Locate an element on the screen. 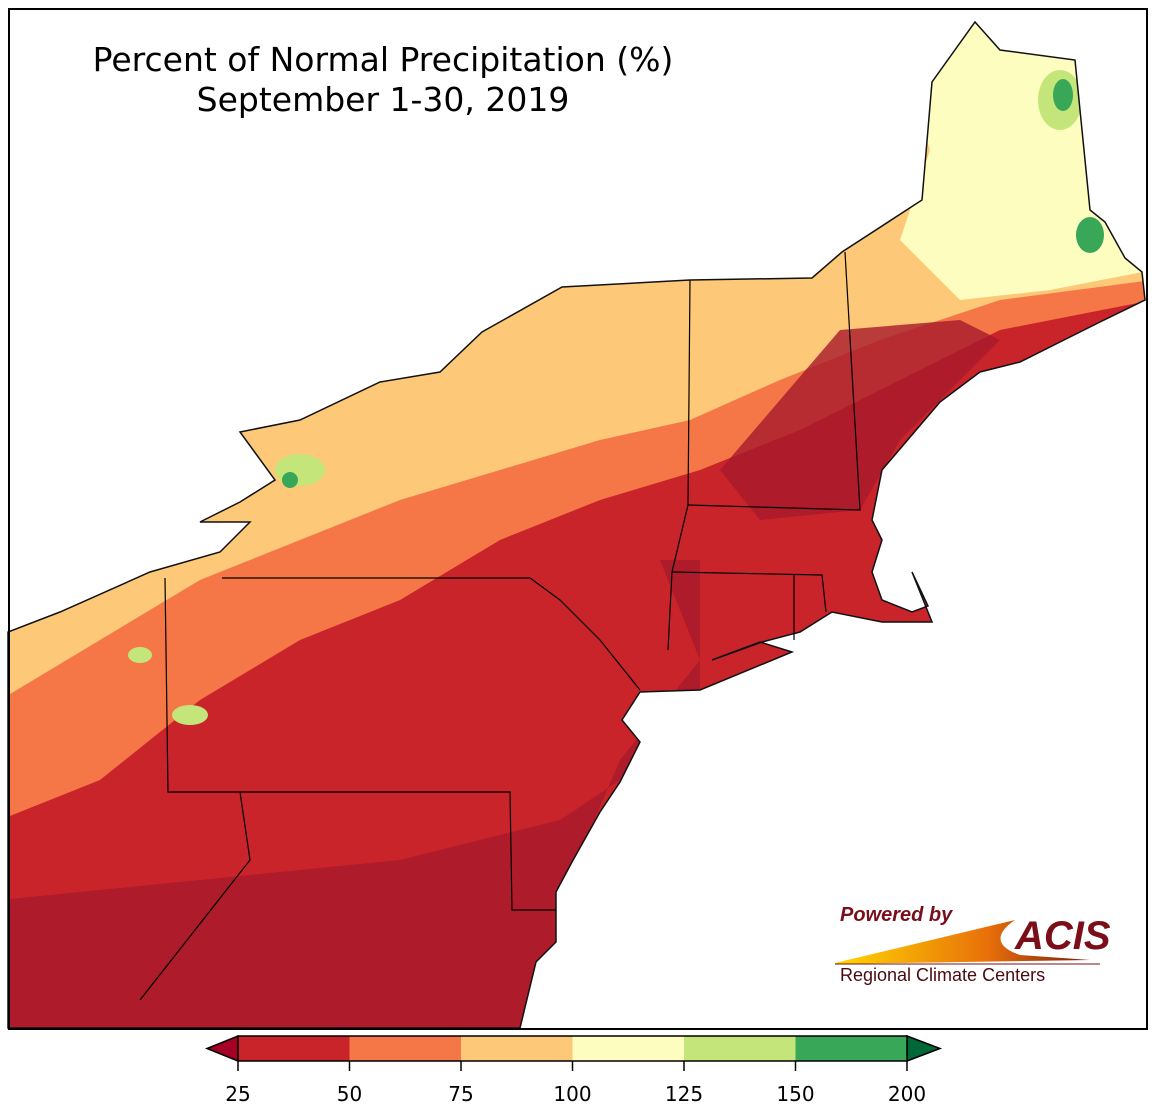 The width and height of the screenshot is (1153, 1112). colorbar-over-arrow is located at coordinates (924, 1048).